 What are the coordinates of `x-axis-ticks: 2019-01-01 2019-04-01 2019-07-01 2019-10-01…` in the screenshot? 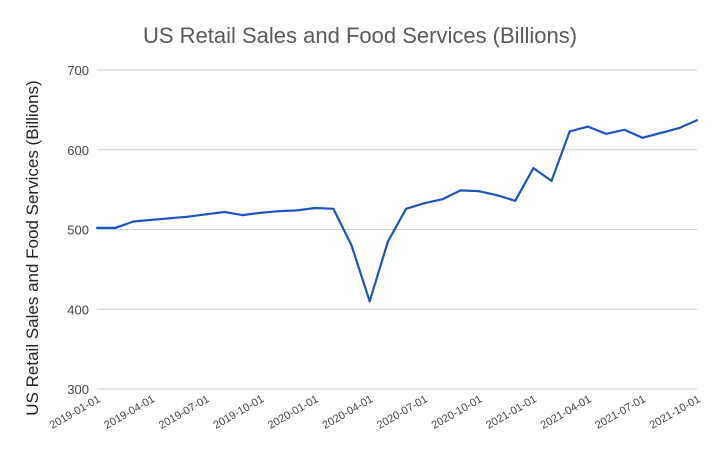 It's located at (375, 412).